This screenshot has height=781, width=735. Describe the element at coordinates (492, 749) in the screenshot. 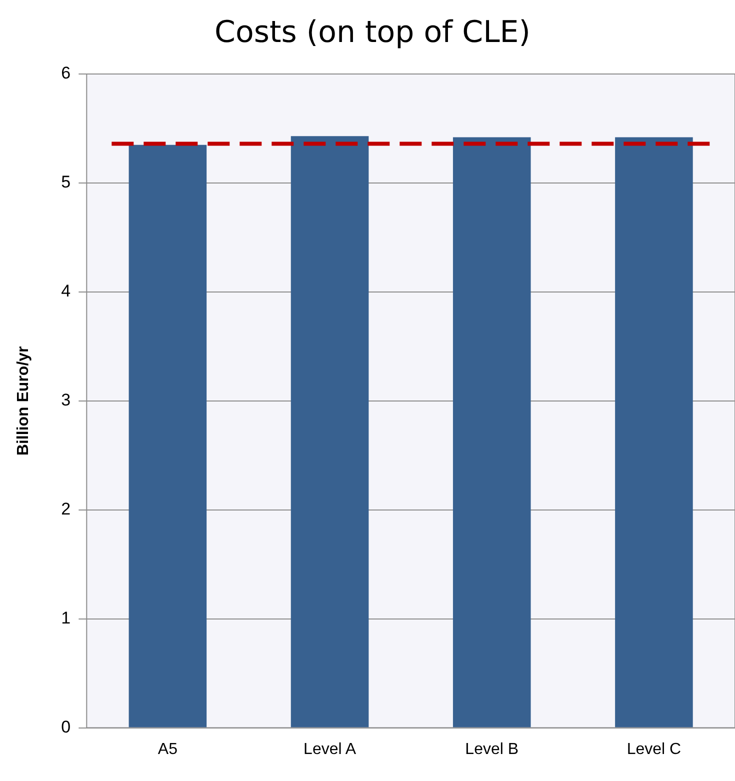

I see `x-tick-label: Level B` at that location.